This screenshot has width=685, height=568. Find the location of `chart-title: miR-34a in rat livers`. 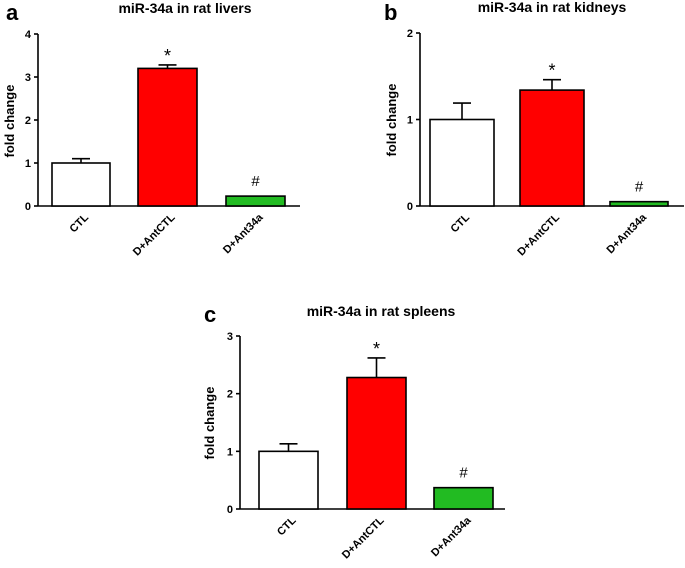

chart-title: miR-34a in rat livers is located at coordinates (184, 8).